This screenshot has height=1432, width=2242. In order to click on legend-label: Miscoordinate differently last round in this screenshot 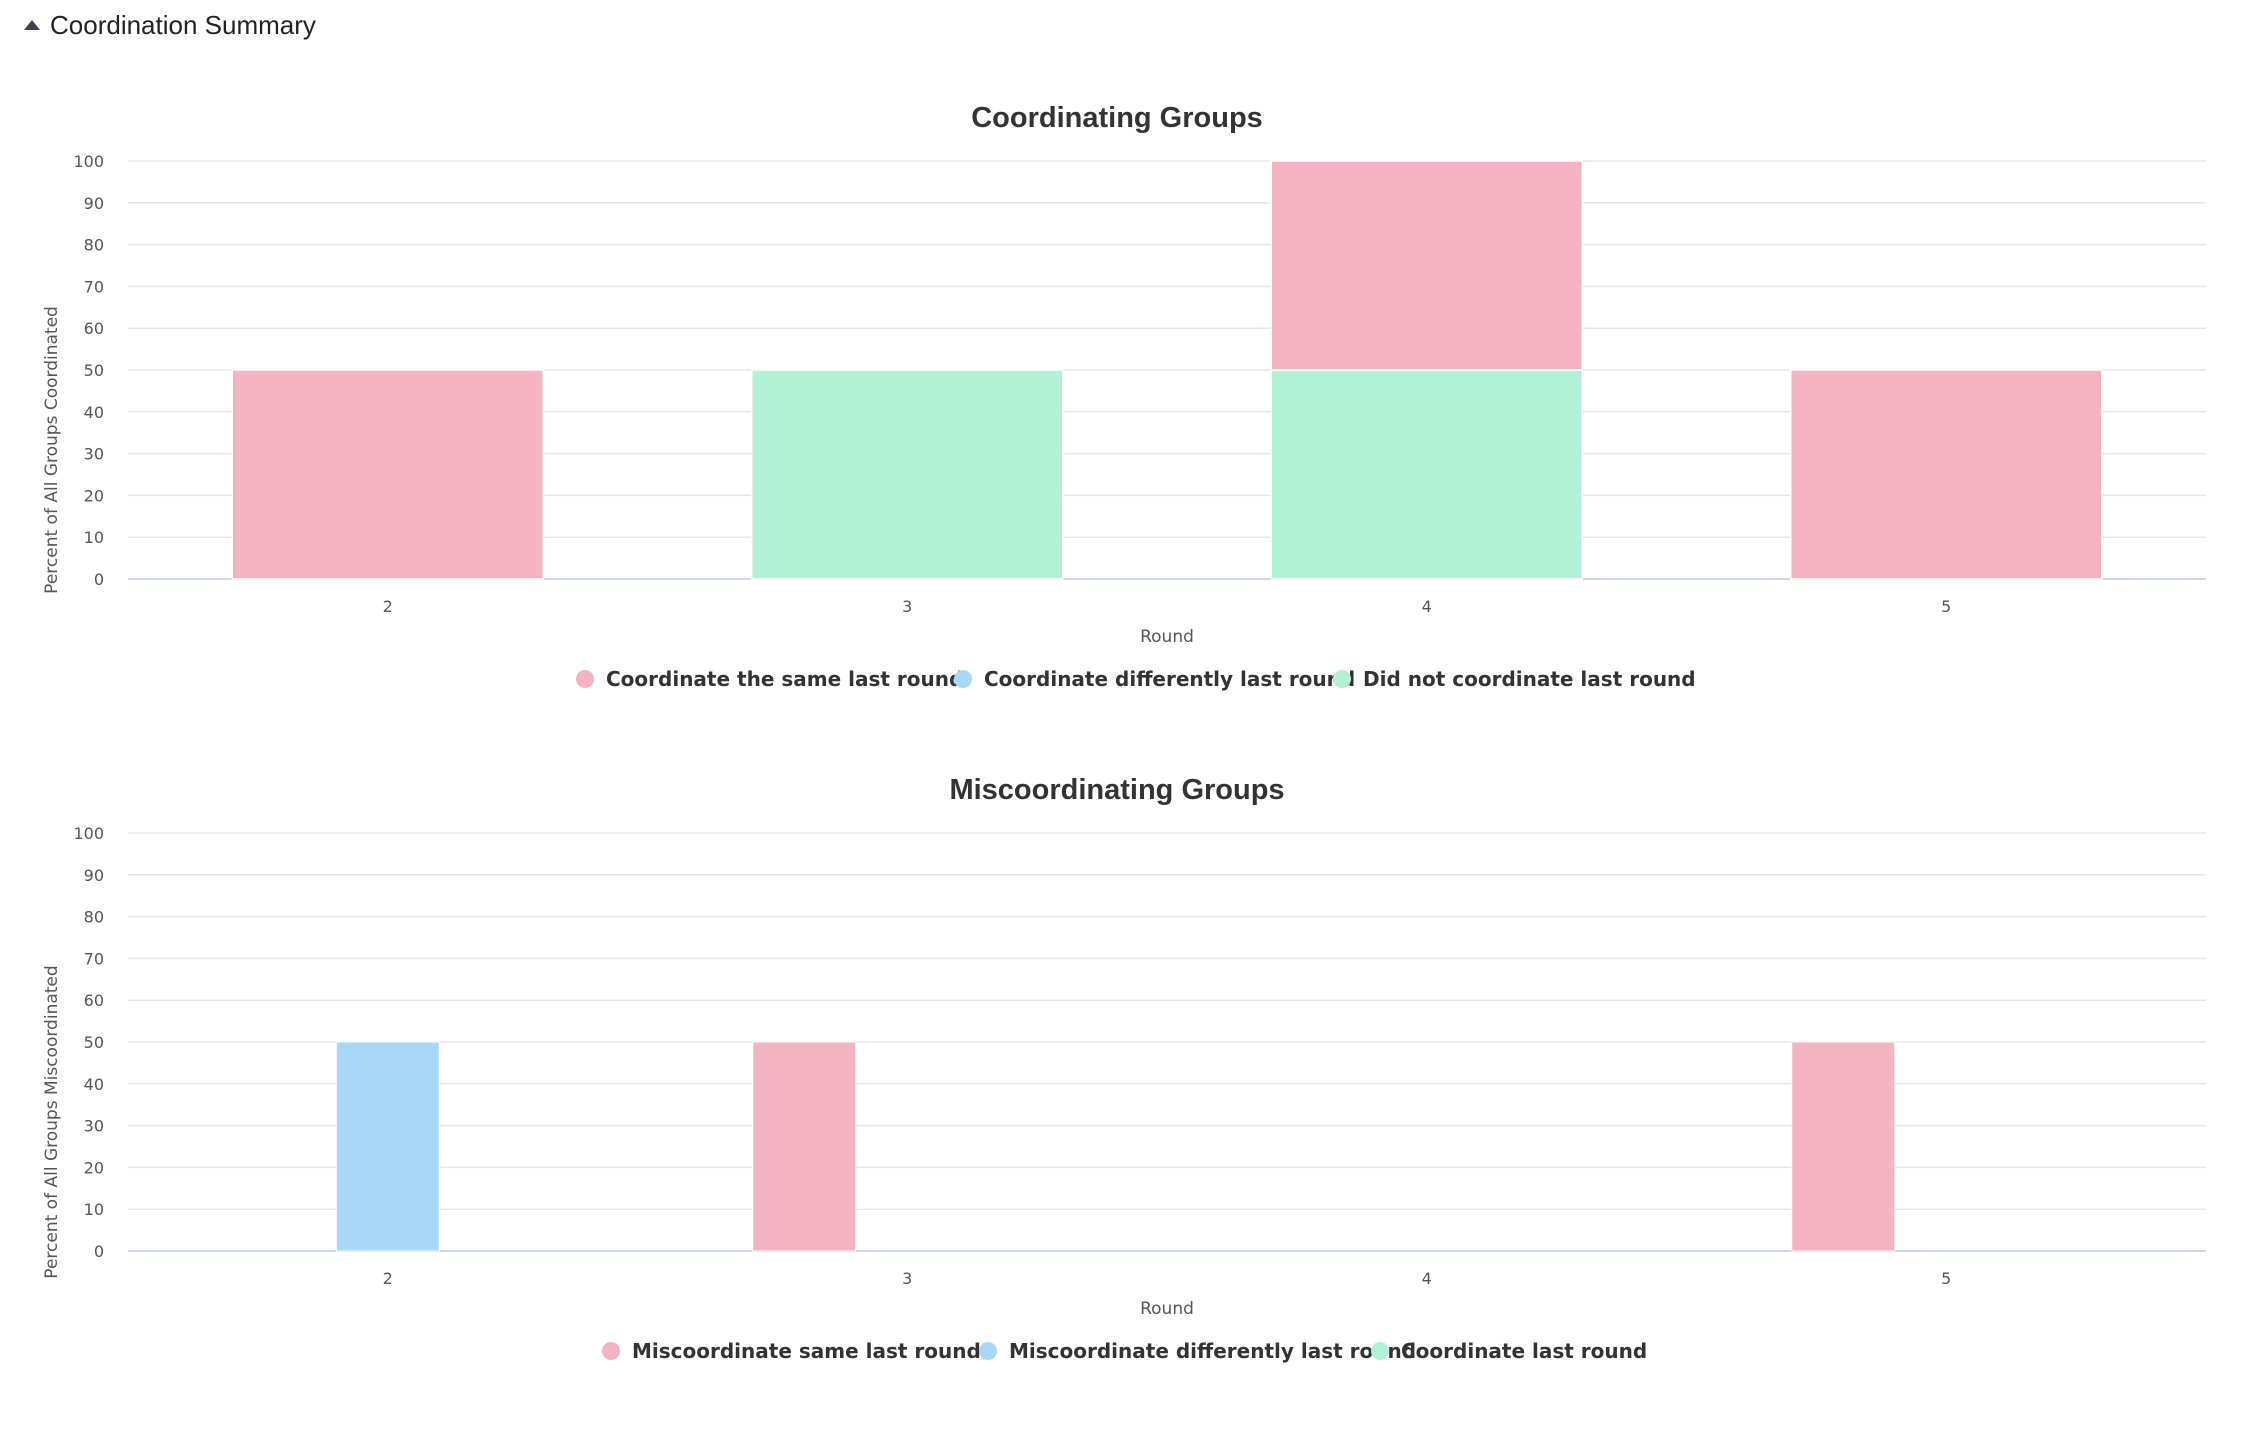, I will do `click(1212, 1351)`.